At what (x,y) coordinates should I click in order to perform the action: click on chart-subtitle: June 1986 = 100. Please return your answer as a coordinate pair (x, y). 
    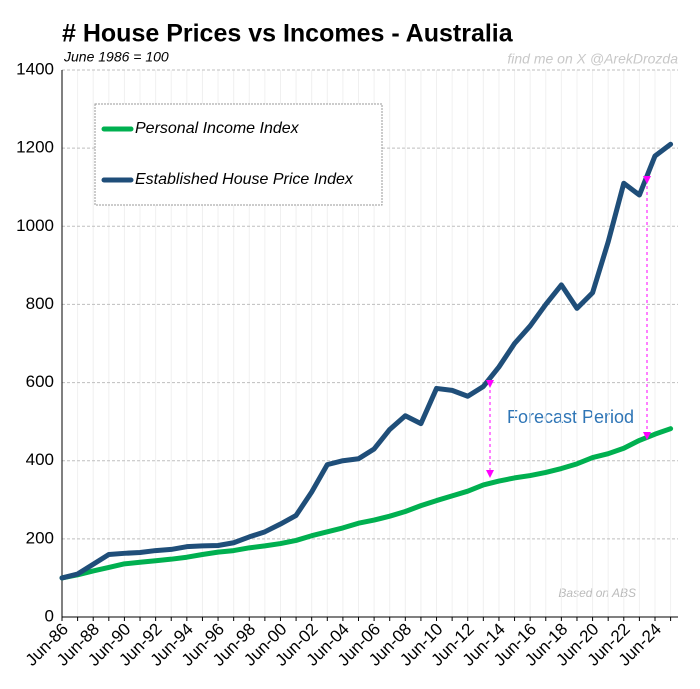
    Looking at the image, I should click on (116, 57).